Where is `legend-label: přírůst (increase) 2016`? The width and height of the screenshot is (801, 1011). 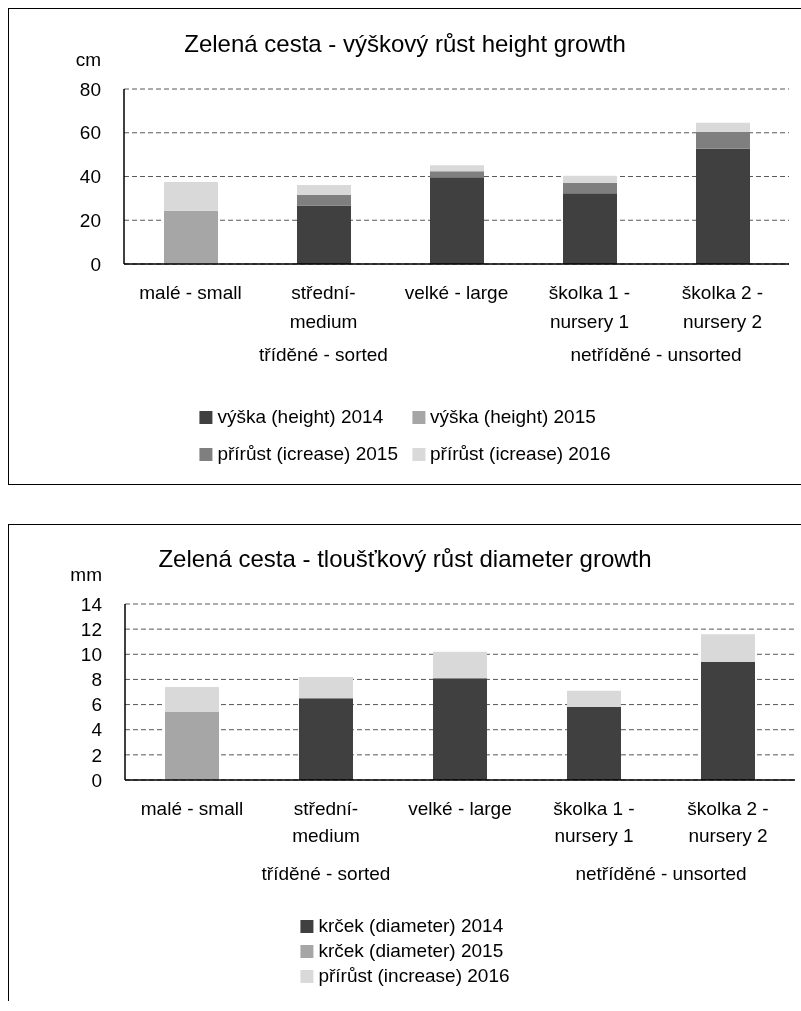
legend-label: přírůst (increase) 2016 is located at coordinates (414, 976).